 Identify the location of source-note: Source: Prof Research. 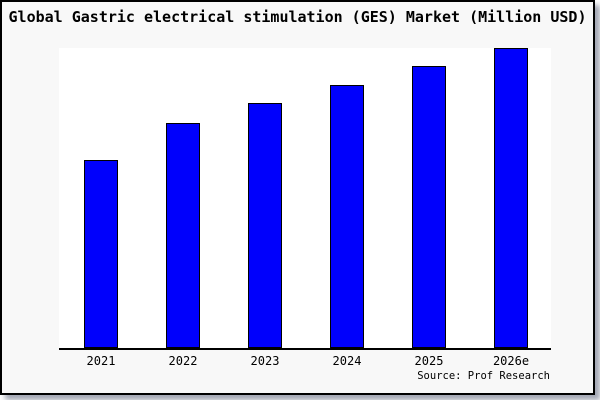
(483, 376).